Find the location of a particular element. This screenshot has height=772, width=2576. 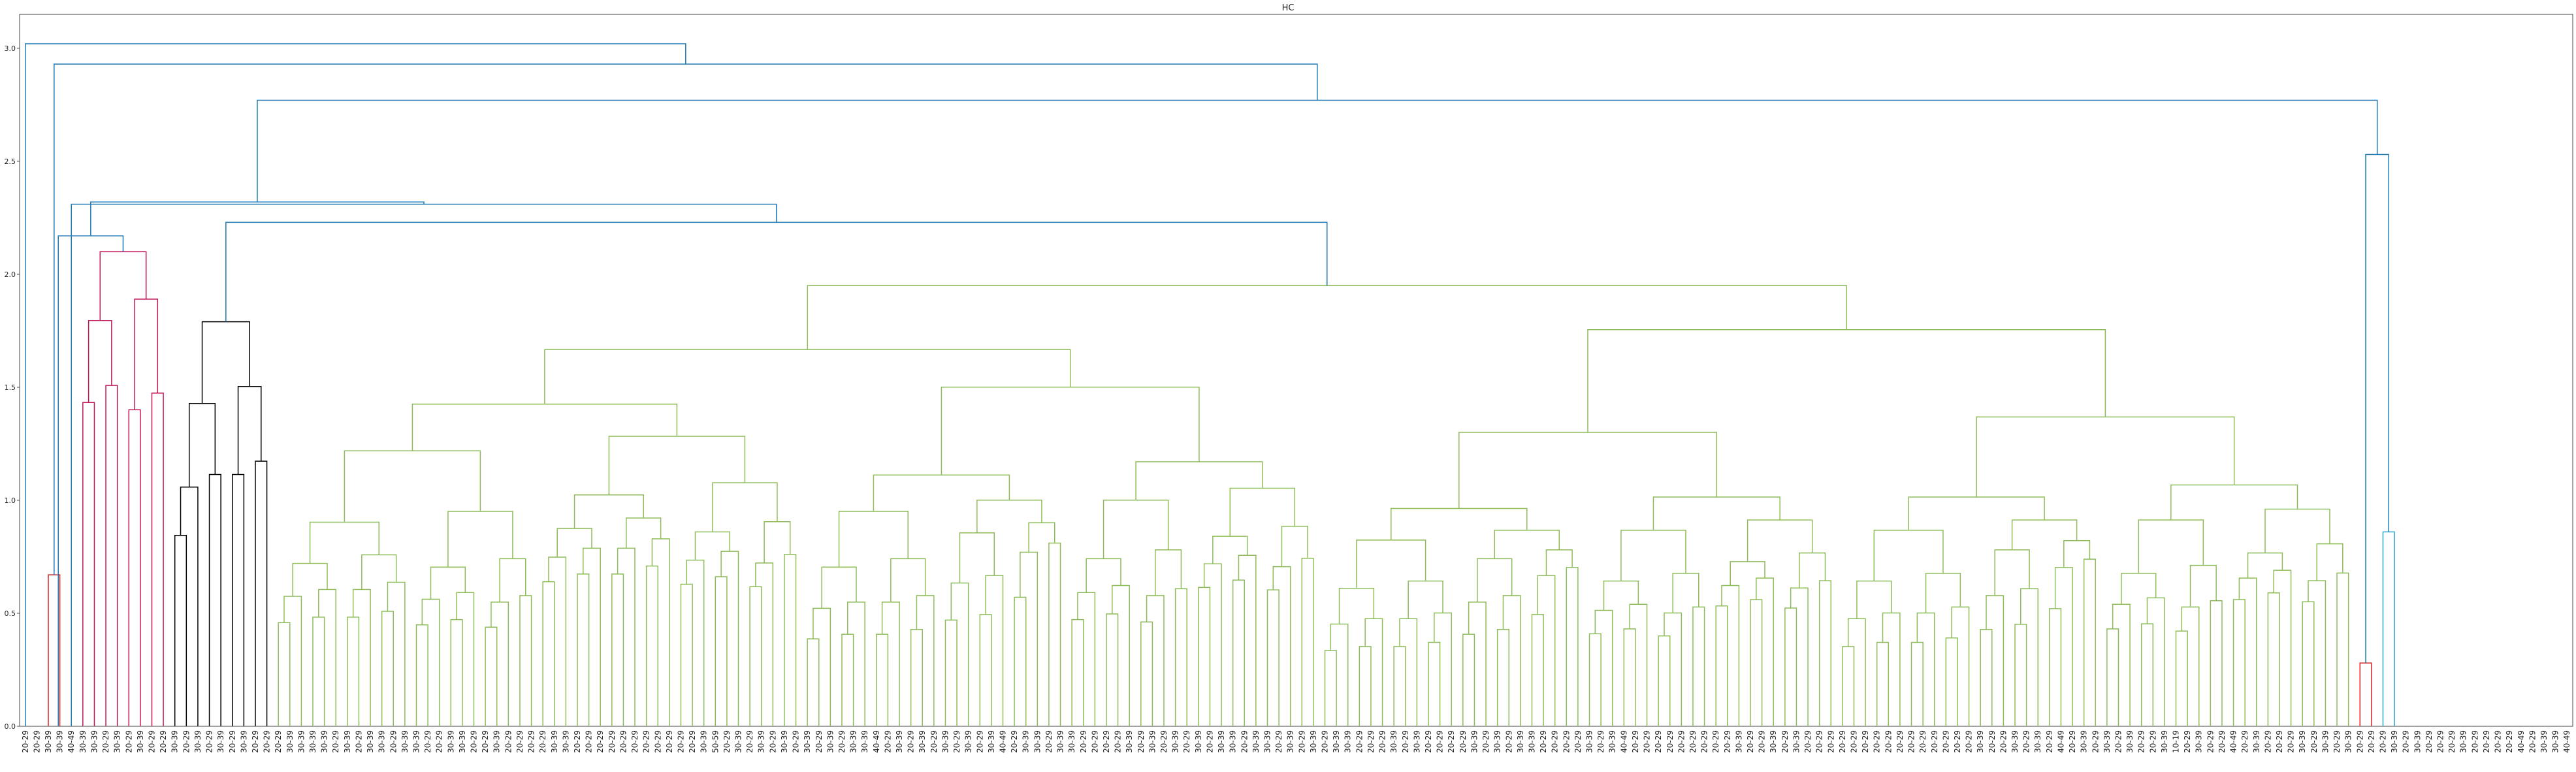

leaf-label: 40-49 is located at coordinates (1623, 742).